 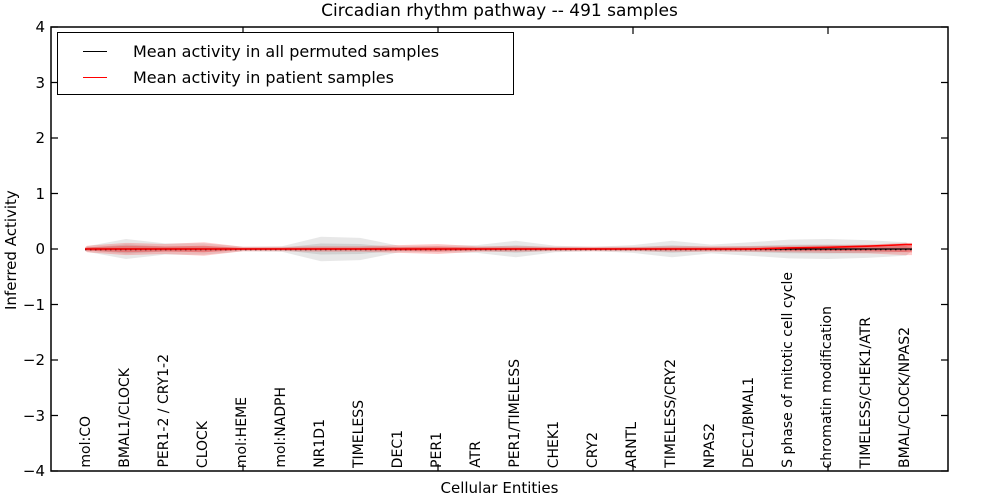 What do you see at coordinates (866, 392) in the screenshot?
I see `x-category-label: TIMELESS/CHEK1/ATR` at bounding box center [866, 392].